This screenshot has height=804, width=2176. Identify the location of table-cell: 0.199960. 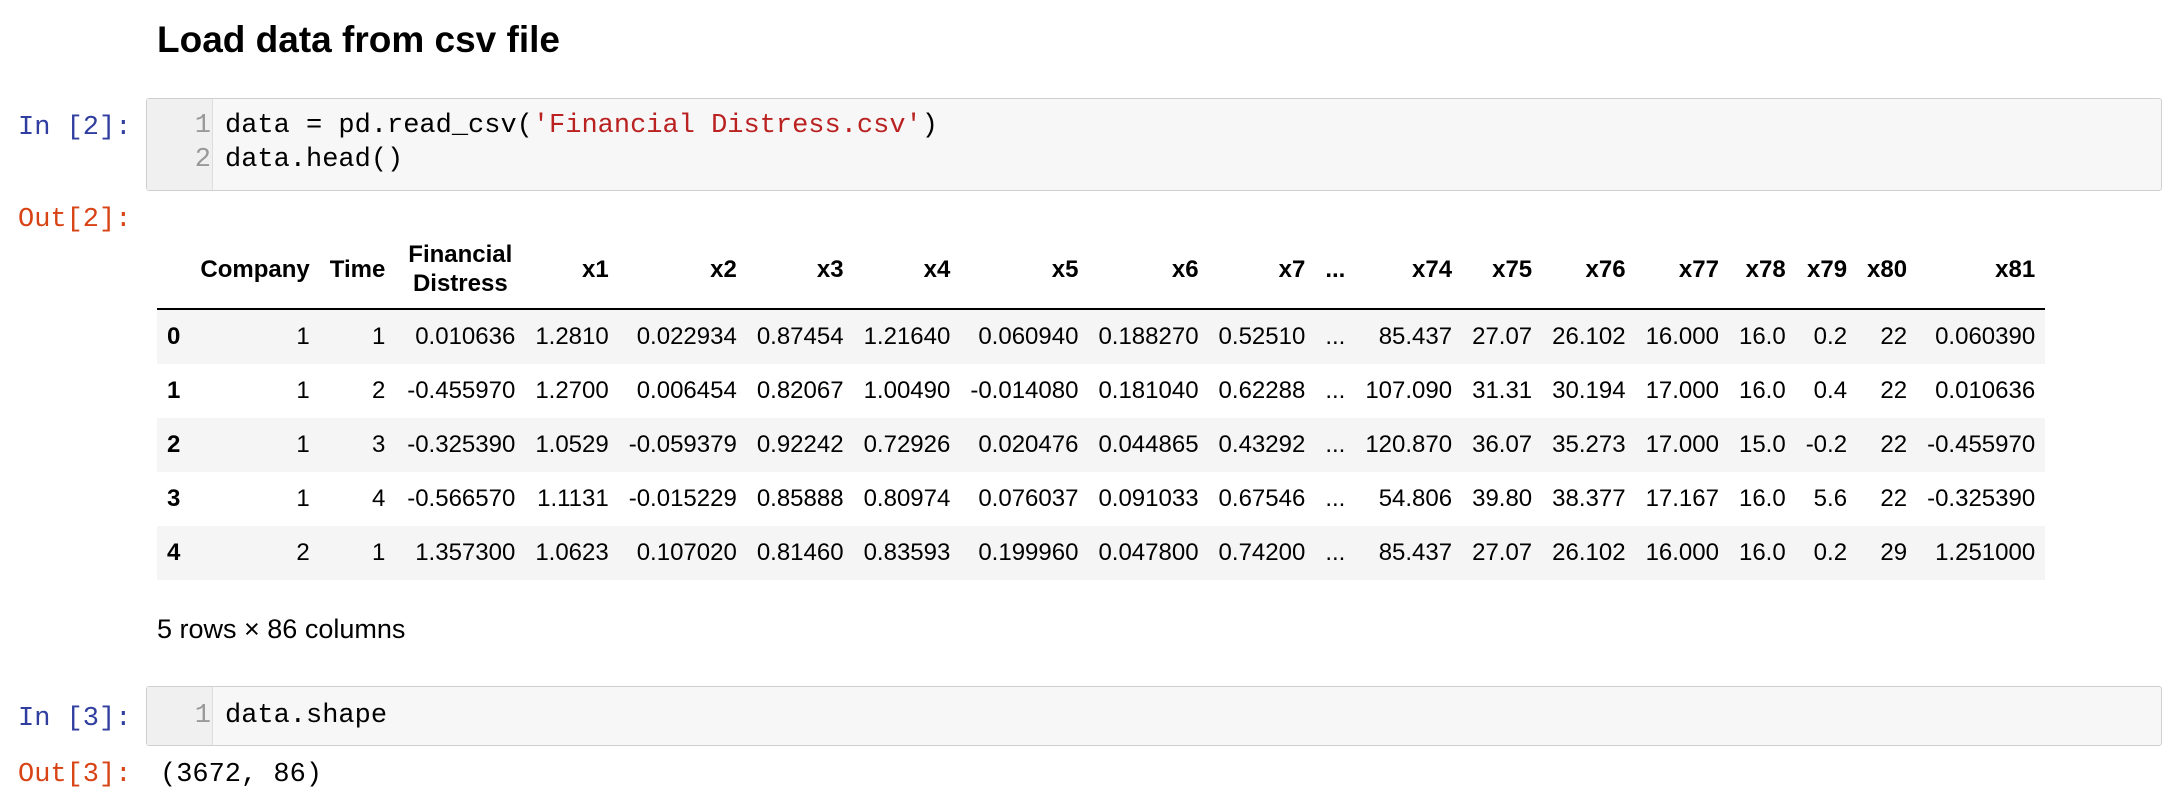
(1028, 552).